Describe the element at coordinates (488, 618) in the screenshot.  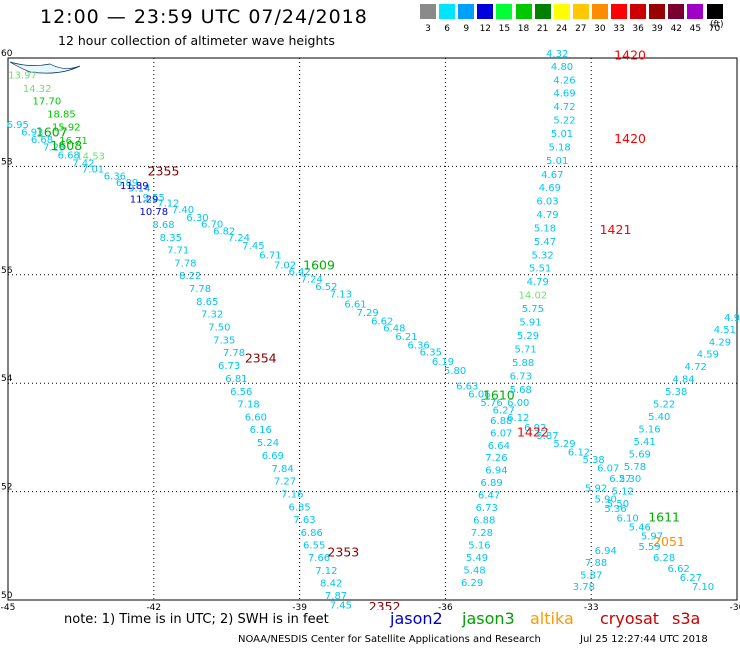
I see `satellite-name: jason3` at that location.